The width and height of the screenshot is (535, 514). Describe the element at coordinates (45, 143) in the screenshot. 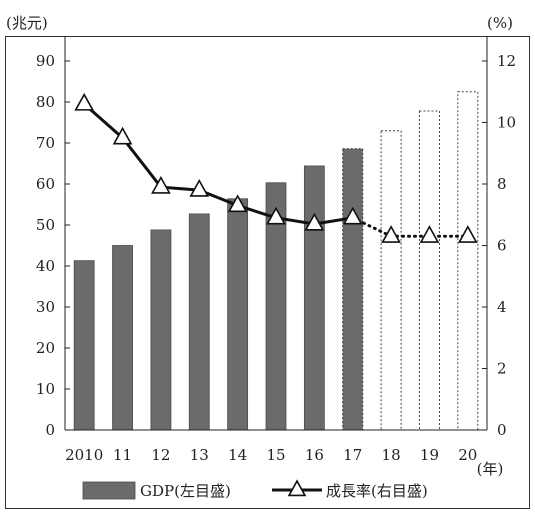

I see `left-tick-label: 70` at that location.